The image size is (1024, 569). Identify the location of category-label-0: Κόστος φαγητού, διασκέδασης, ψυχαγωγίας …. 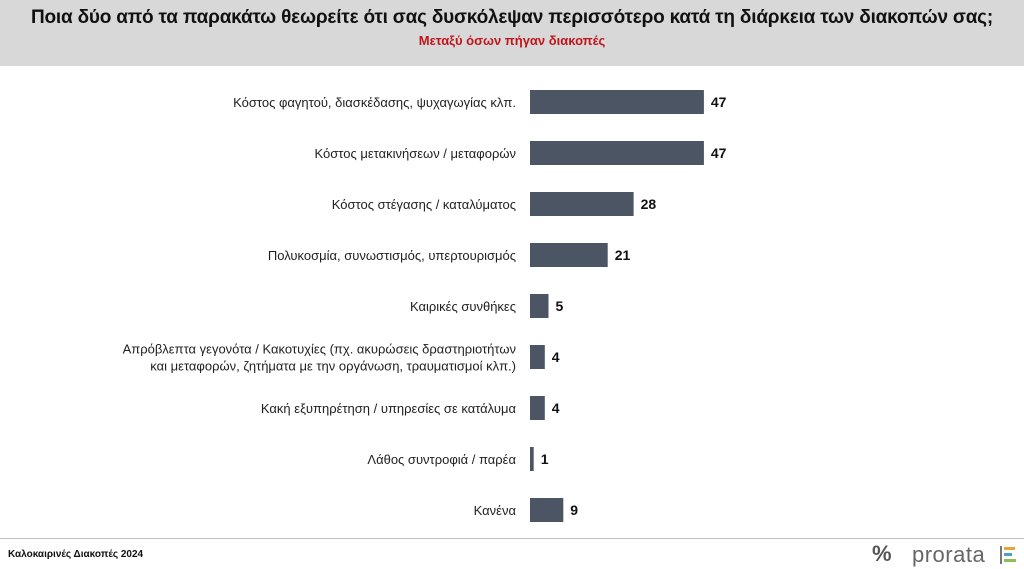
(374, 102).